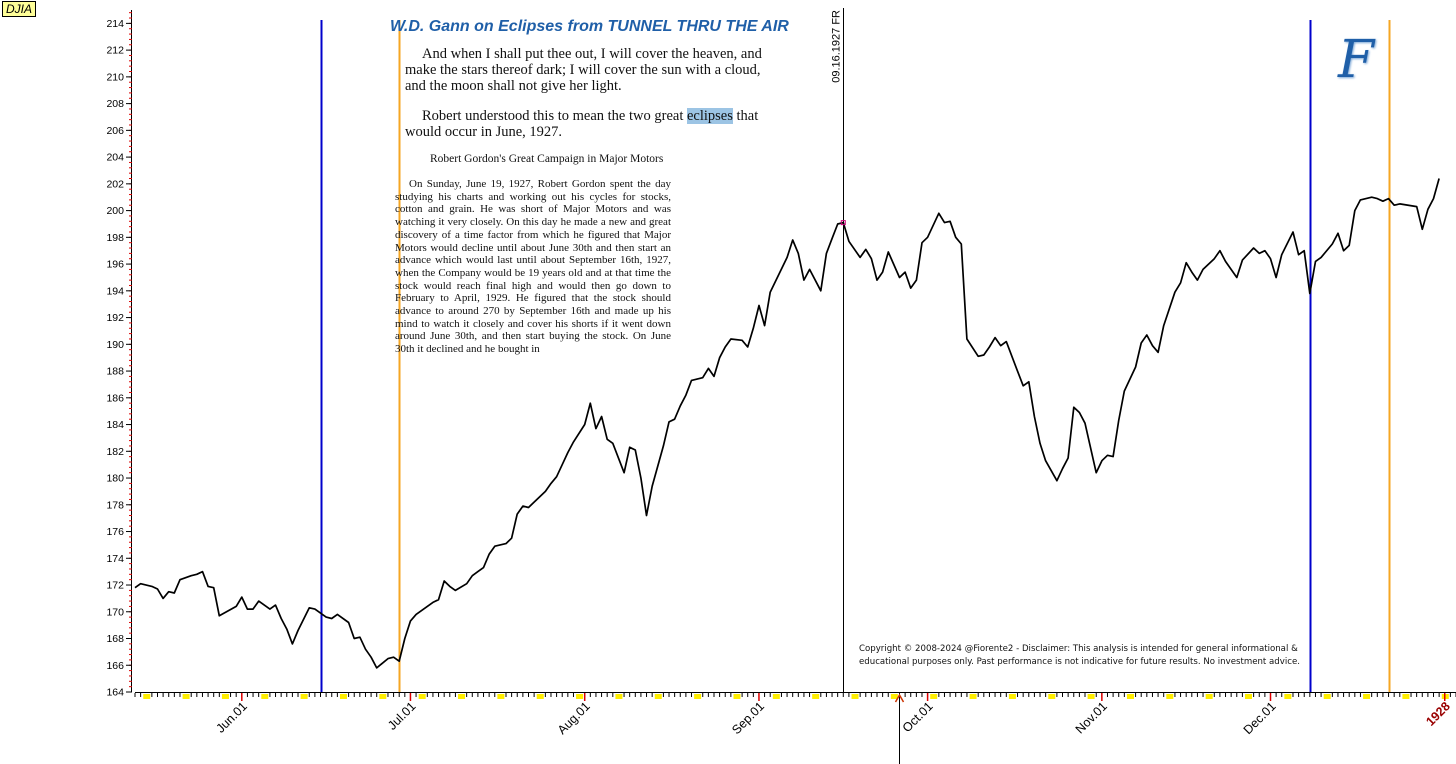 Image resolution: width=1456 pixels, height=764 pixels. I want to click on y-tick-label: 198, so click(115, 238).